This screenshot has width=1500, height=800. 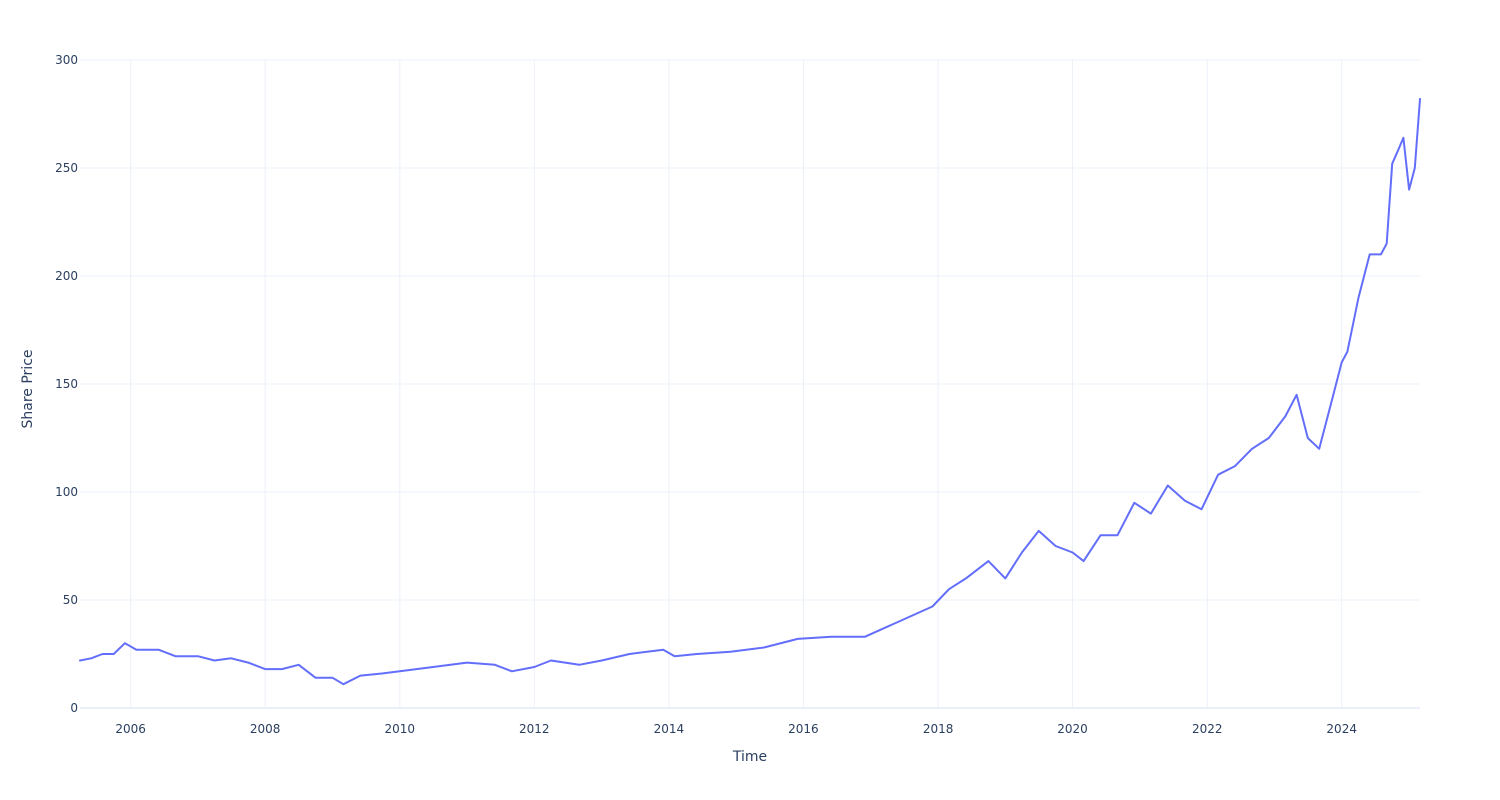 What do you see at coordinates (28, 388) in the screenshot?
I see `y-axis-title: Share Price` at bounding box center [28, 388].